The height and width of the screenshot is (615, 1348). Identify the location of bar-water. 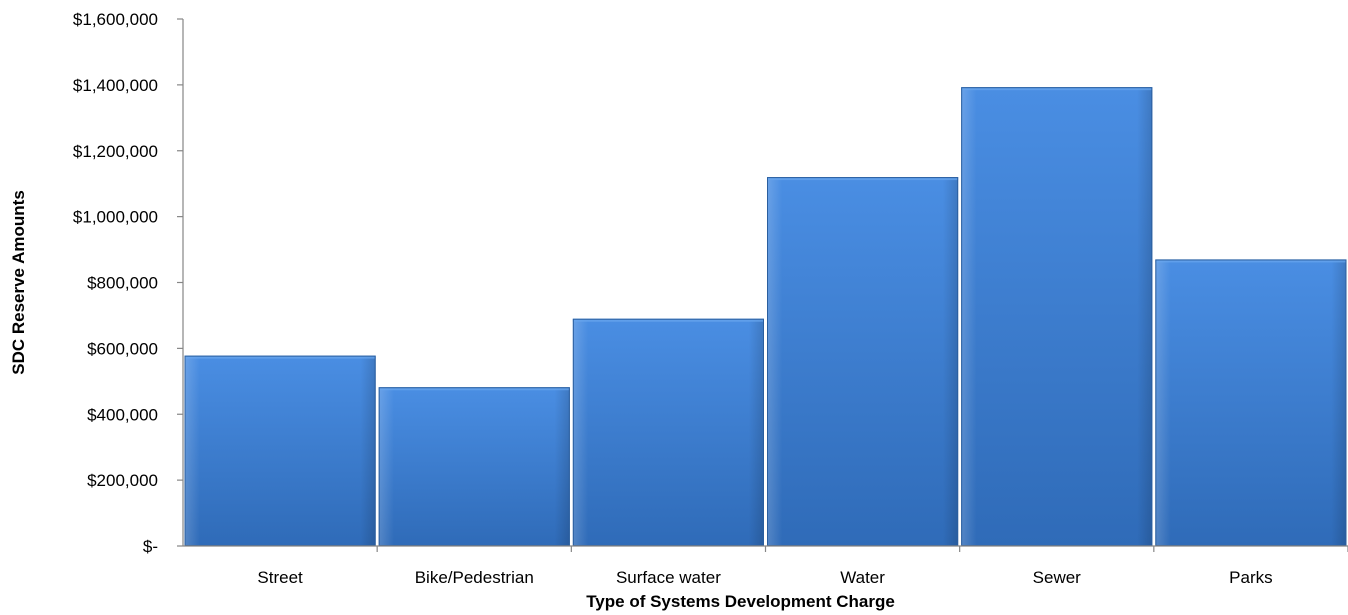
(863, 361).